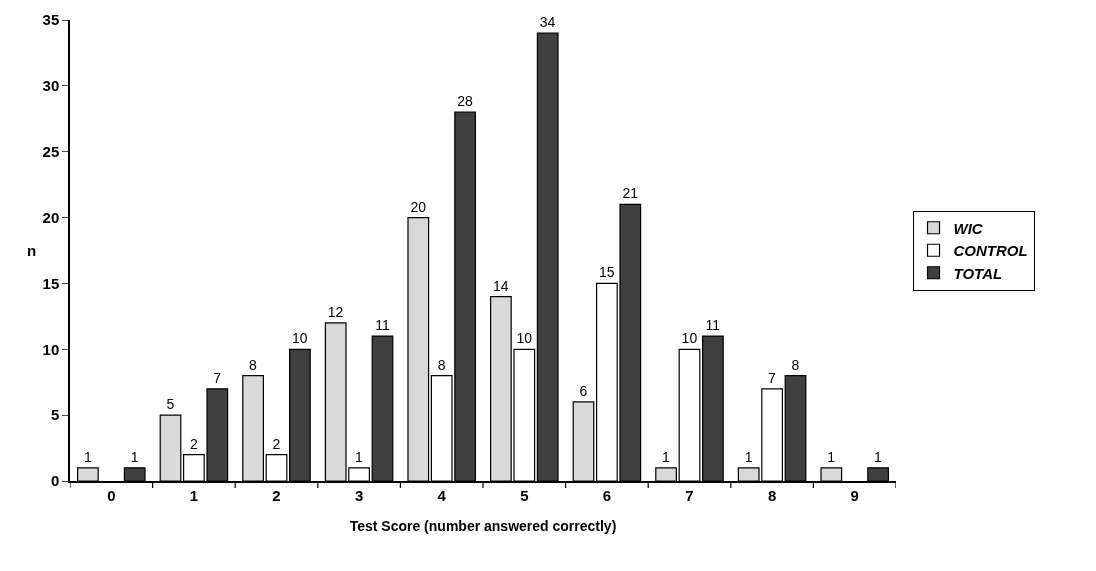 The height and width of the screenshot is (571, 1096). Describe the element at coordinates (442, 495) in the screenshot. I see `x-tick-label: 4` at that location.